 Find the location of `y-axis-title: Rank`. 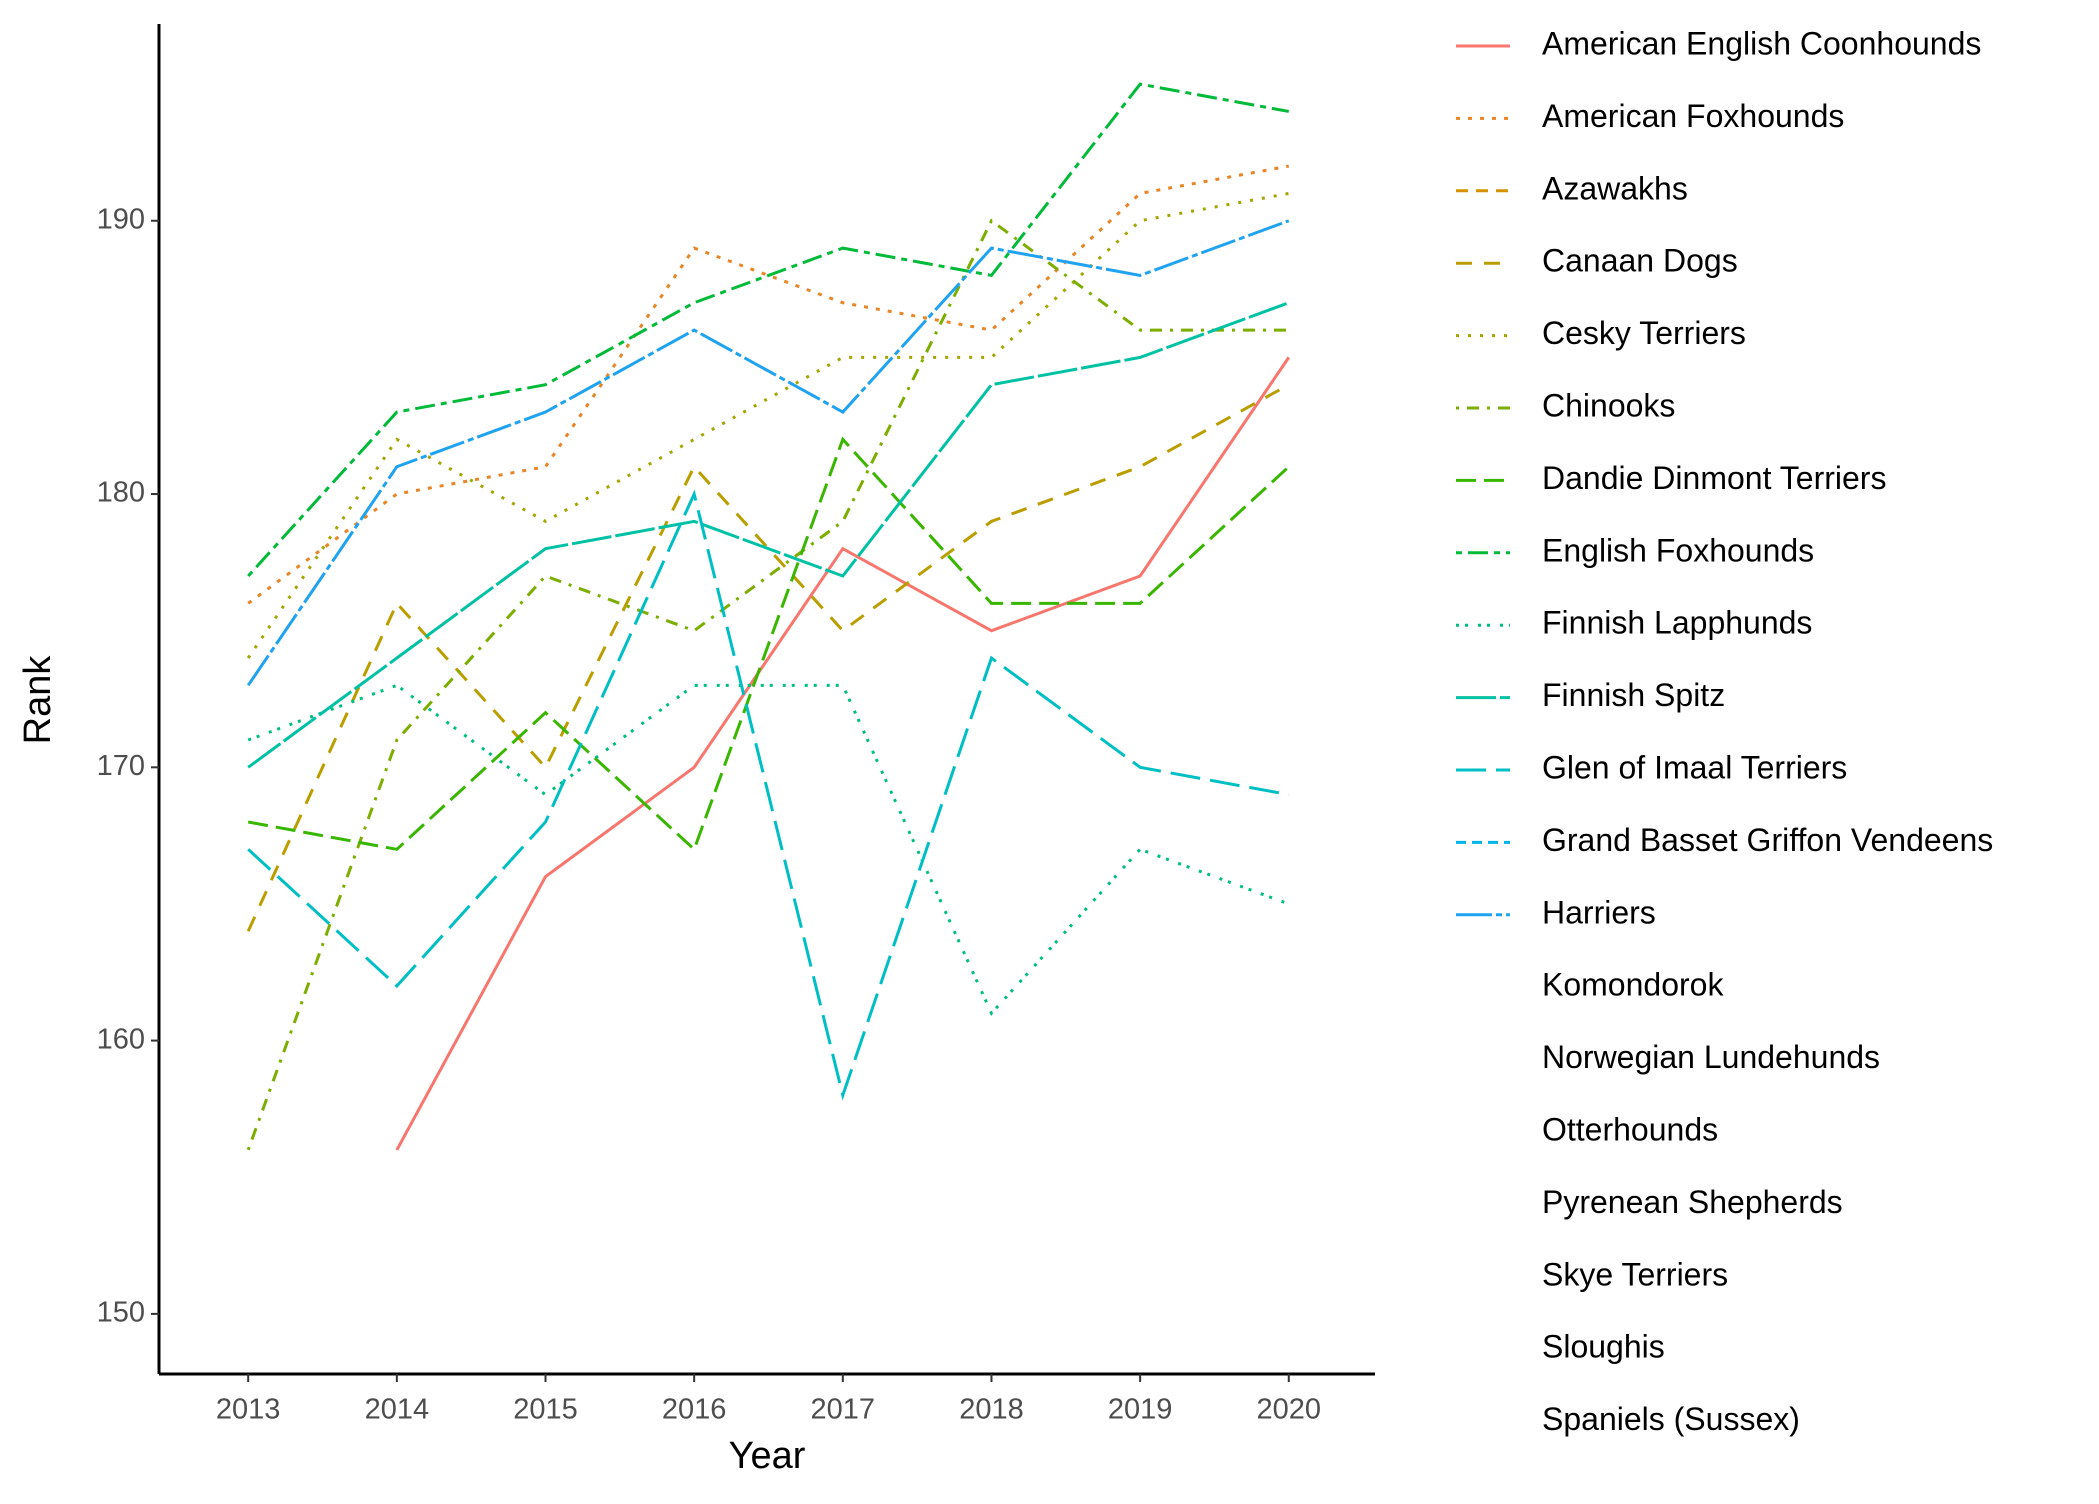

y-axis-title: Rank is located at coordinates (38, 700).